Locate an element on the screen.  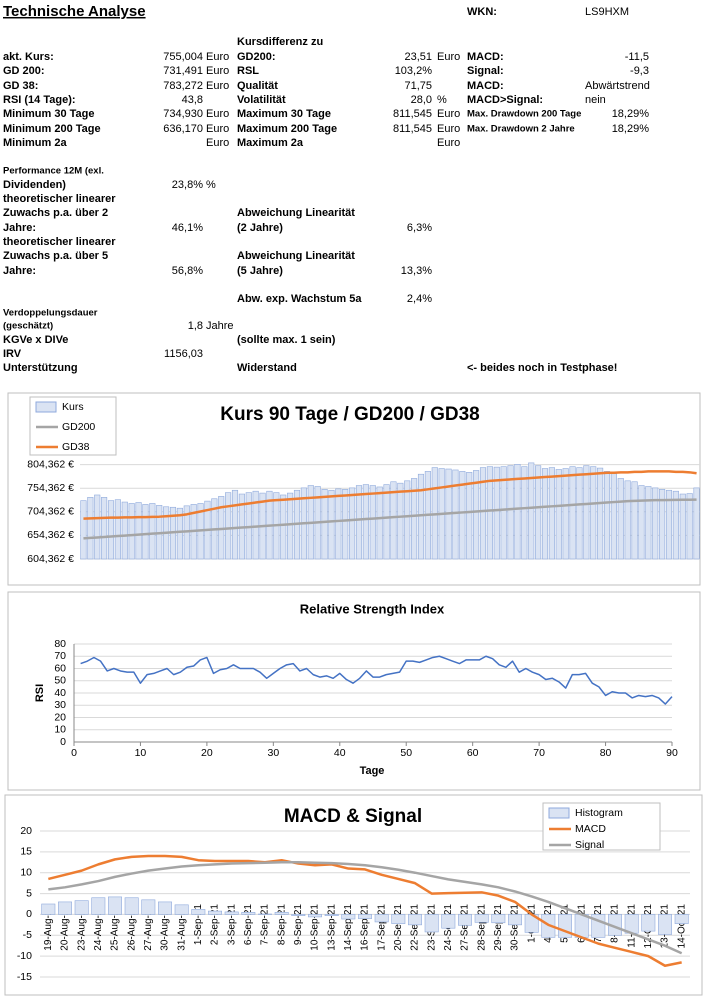
x-tick-label: 24-Aug-21 is located at coordinates (98, 927).